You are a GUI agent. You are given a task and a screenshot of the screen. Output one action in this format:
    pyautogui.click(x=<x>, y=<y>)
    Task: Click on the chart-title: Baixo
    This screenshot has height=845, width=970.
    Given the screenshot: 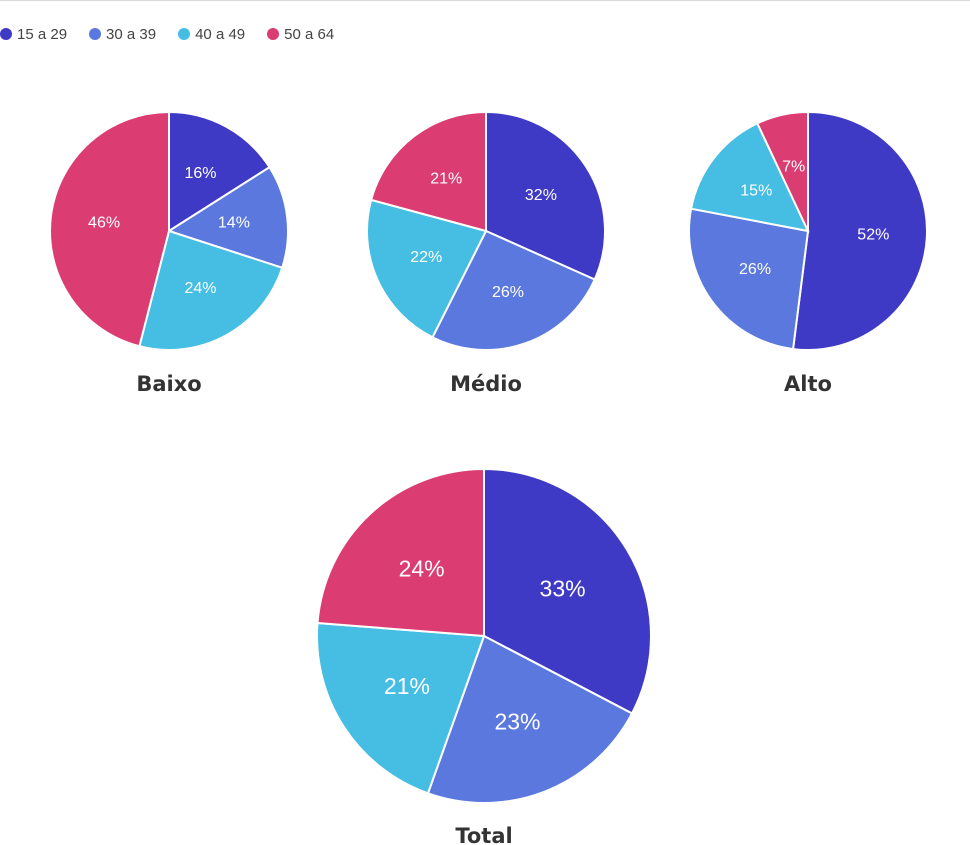 What is the action you would take?
    pyautogui.click(x=168, y=384)
    